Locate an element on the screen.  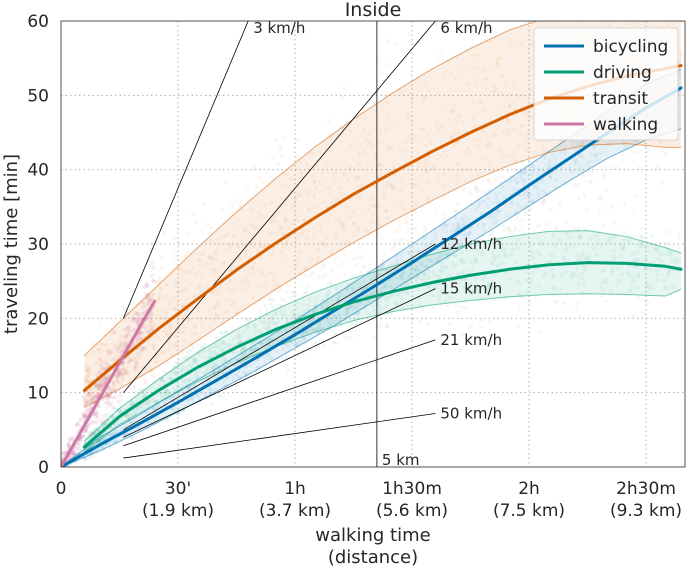
y-tick-label: 30 is located at coordinates (38, 245).